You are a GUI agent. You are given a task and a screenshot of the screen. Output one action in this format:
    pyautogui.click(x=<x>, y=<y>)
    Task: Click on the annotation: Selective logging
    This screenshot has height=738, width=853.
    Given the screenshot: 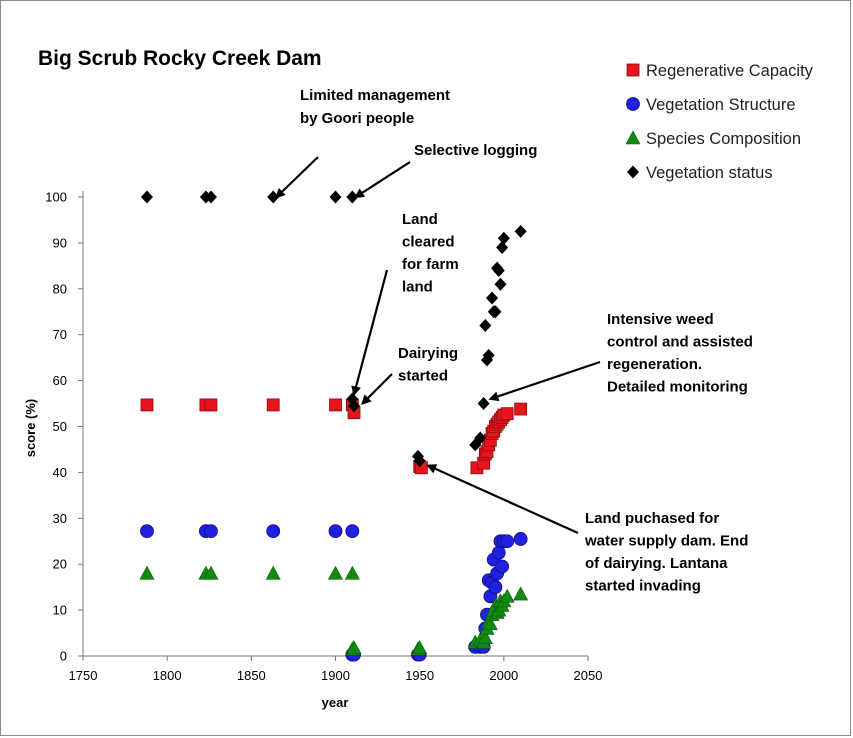 What is the action you would take?
    pyautogui.click(x=445, y=170)
    